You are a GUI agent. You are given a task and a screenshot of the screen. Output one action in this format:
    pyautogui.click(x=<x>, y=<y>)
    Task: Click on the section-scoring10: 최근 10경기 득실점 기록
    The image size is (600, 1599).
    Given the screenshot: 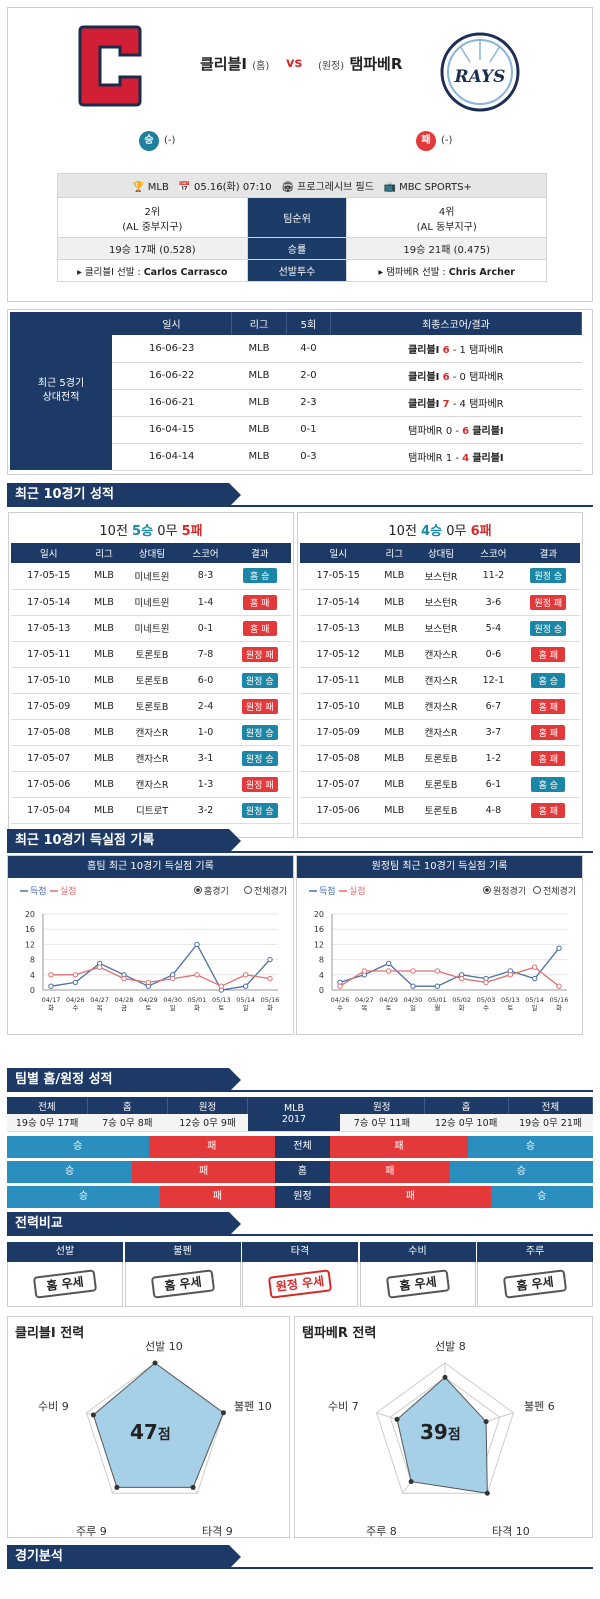 What is the action you would take?
    pyautogui.click(x=124, y=841)
    